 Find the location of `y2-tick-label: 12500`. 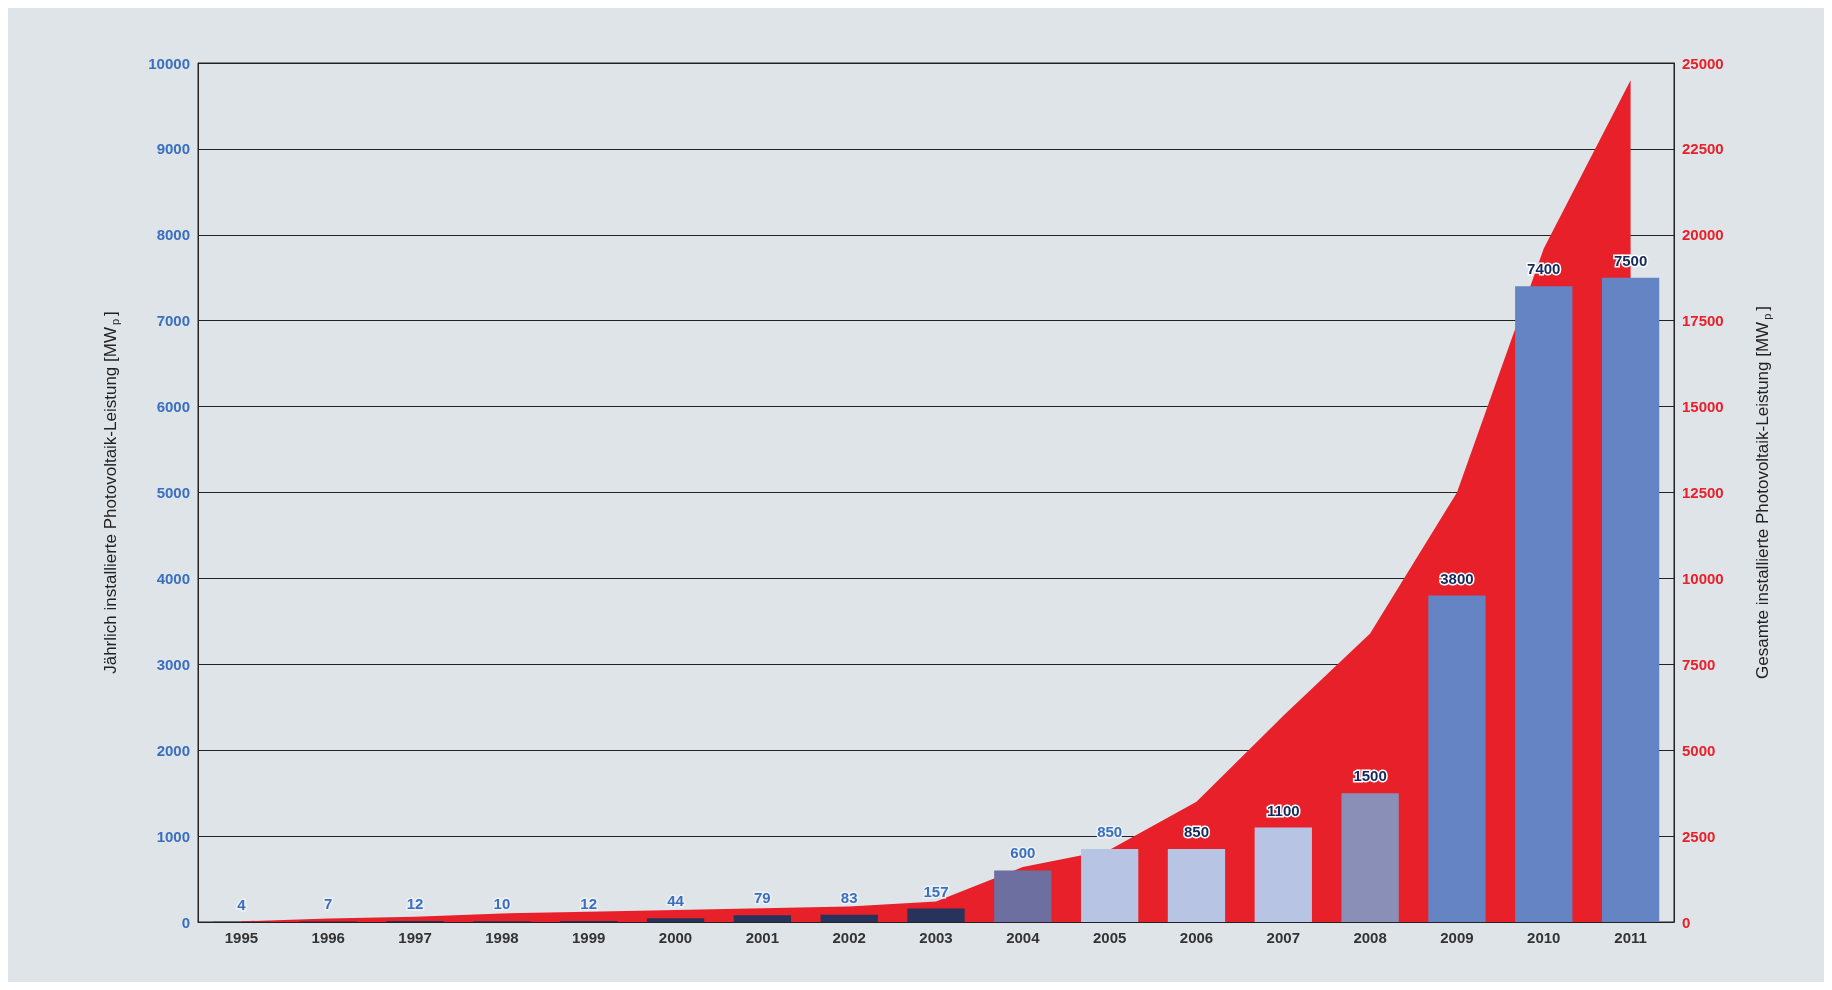

y2-tick-label: 12500 is located at coordinates (1703, 492).